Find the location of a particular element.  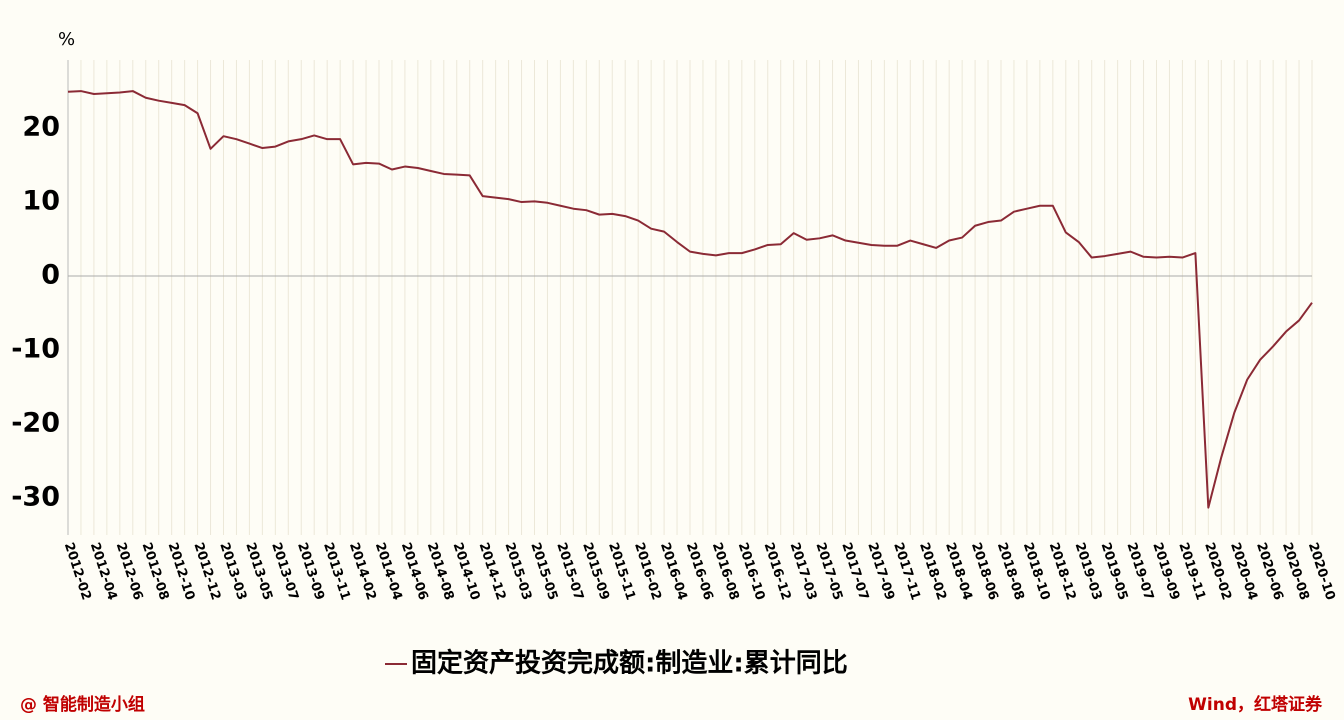

y-tick-label: 0 is located at coordinates (50, 275).